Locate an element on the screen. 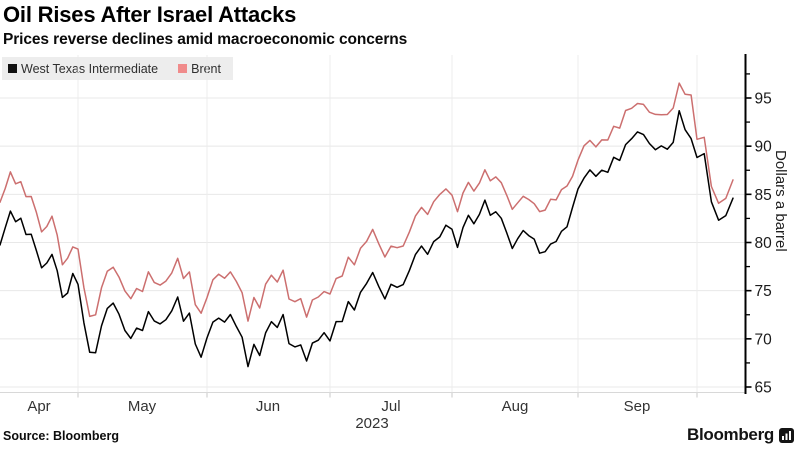  x-tick-label: Jun is located at coordinates (268, 406).